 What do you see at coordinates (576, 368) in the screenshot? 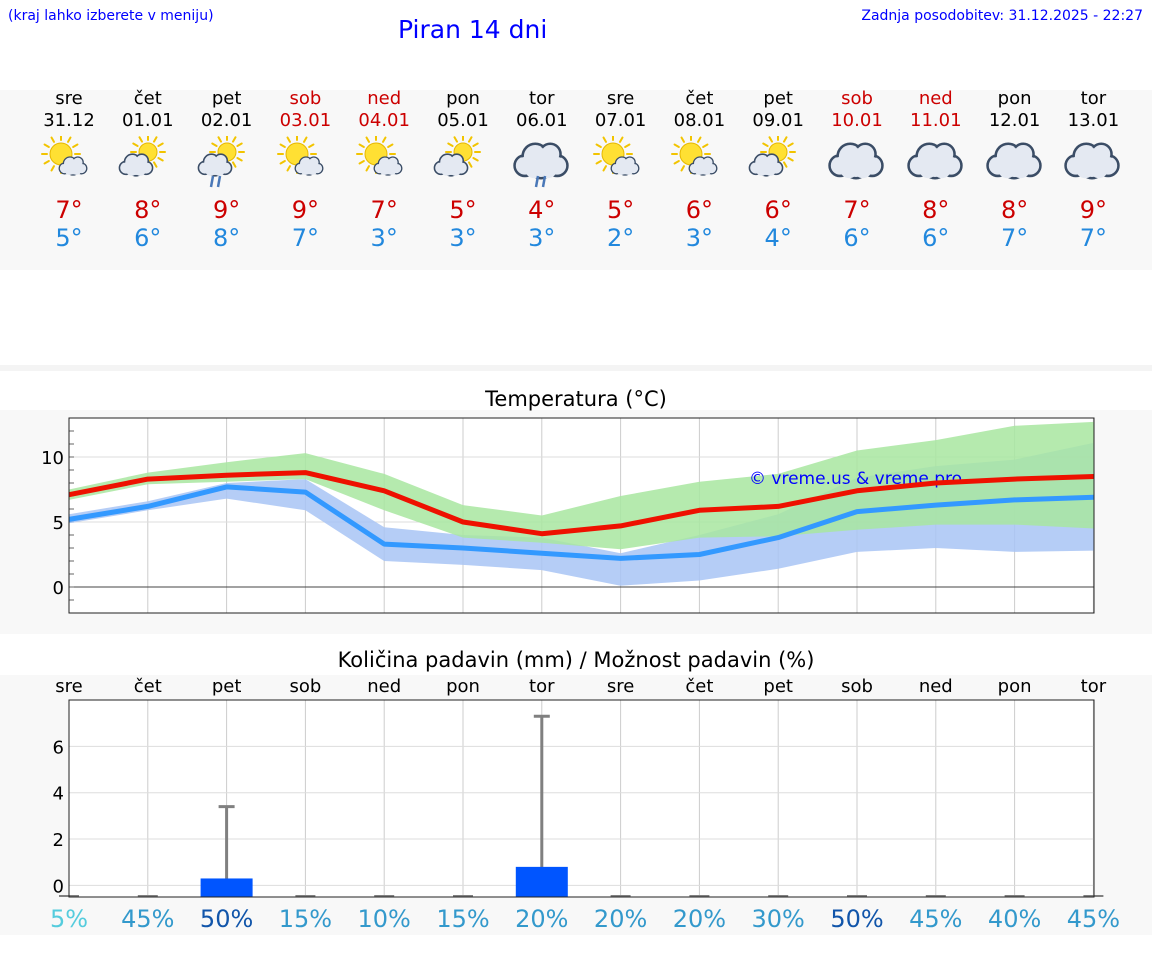
I see `divider` at bounding box center [576, 368].